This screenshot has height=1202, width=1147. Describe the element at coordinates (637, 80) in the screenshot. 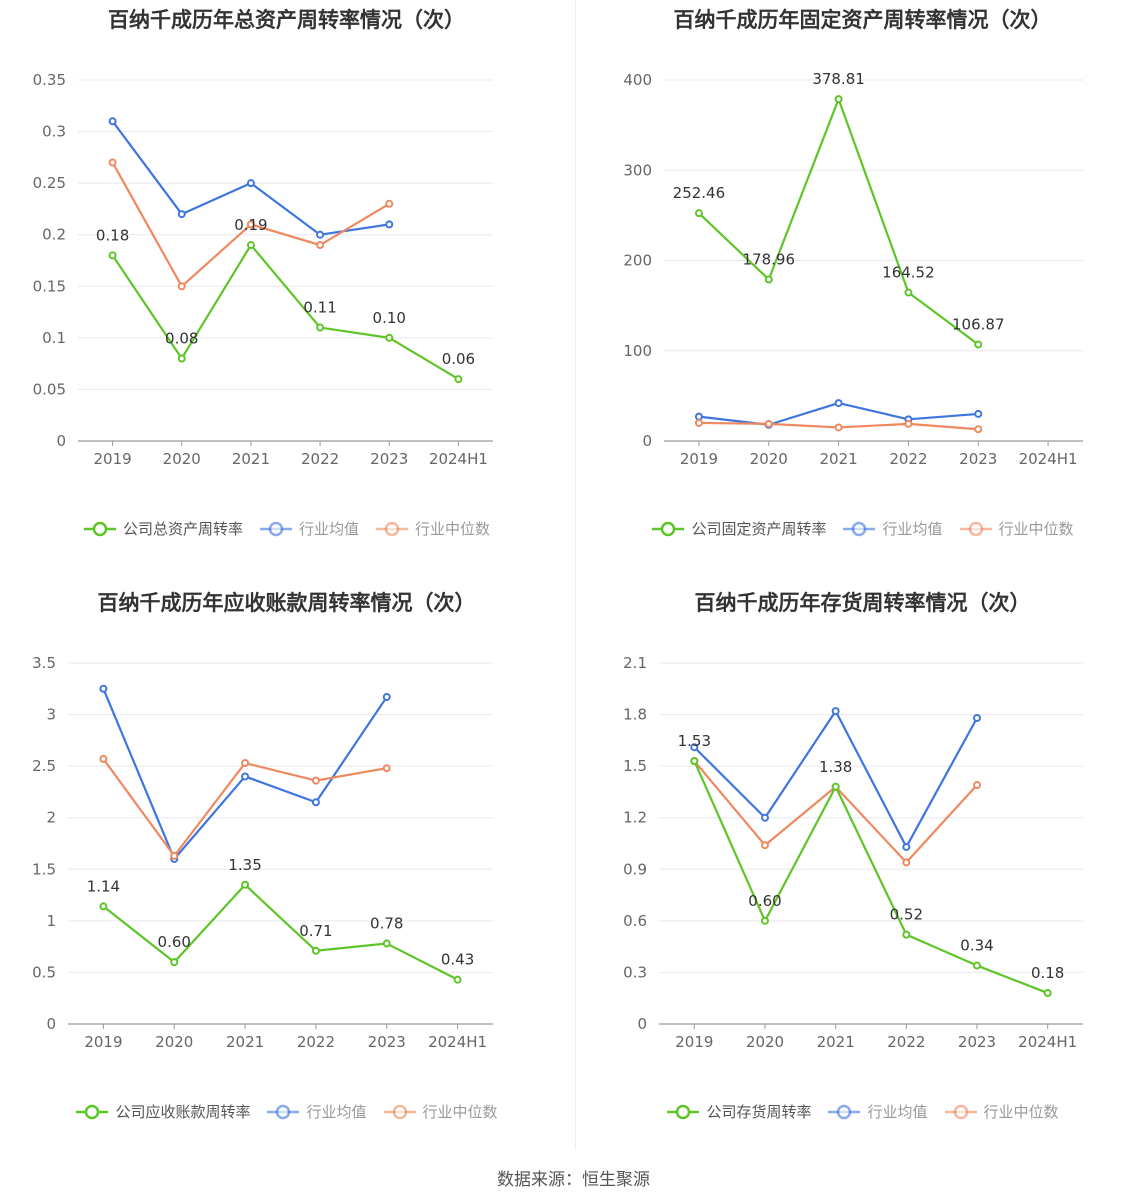

I see `y-tick-label: 400` at that location.